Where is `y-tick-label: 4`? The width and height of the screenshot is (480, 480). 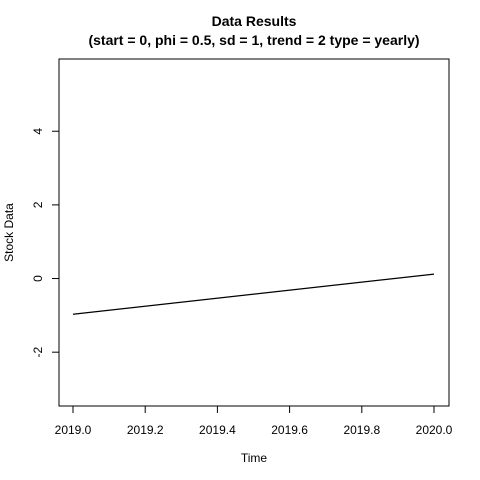
y-tick-label: 4 is located at coordinates (38, 131).